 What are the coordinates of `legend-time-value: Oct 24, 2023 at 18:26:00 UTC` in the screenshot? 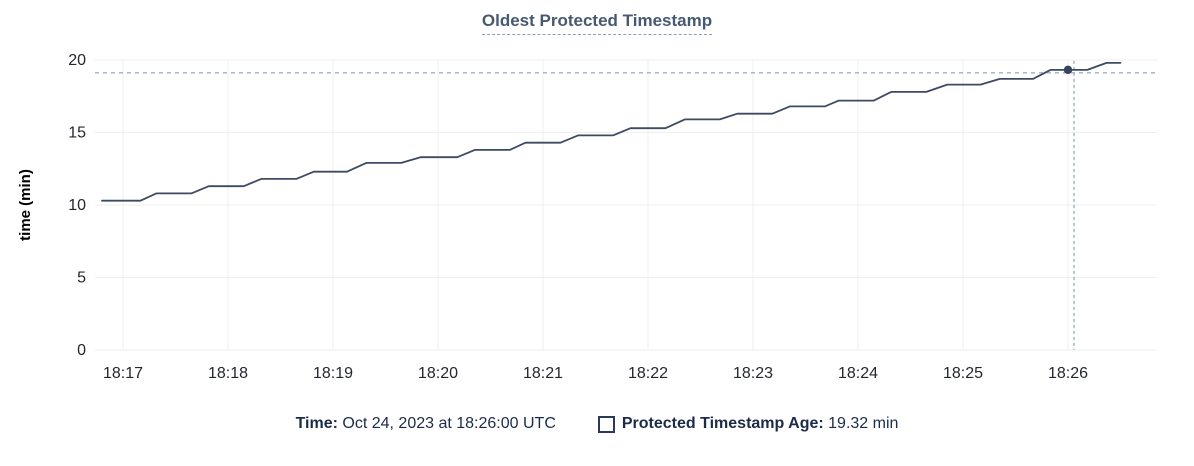 It's located at (449, 423).